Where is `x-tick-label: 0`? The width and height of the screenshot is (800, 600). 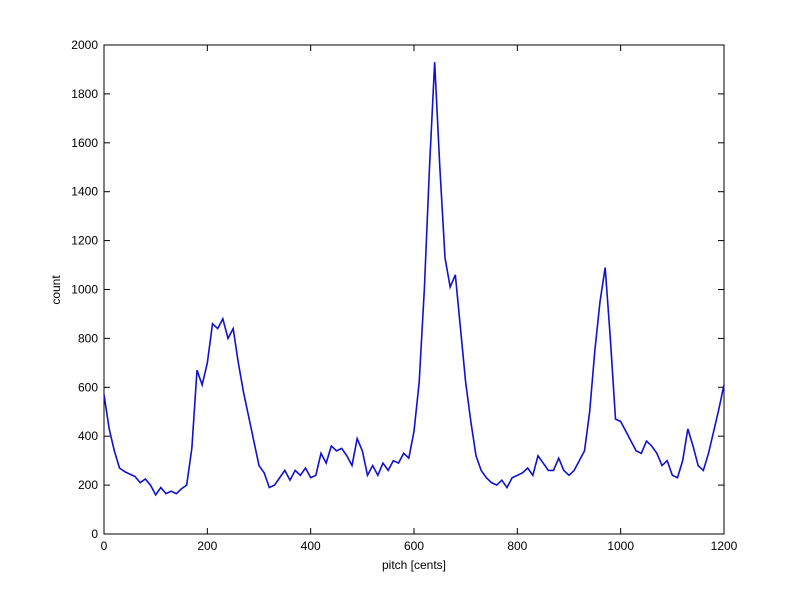 x-tick-label: 0 is located at coordinates (104, 546).